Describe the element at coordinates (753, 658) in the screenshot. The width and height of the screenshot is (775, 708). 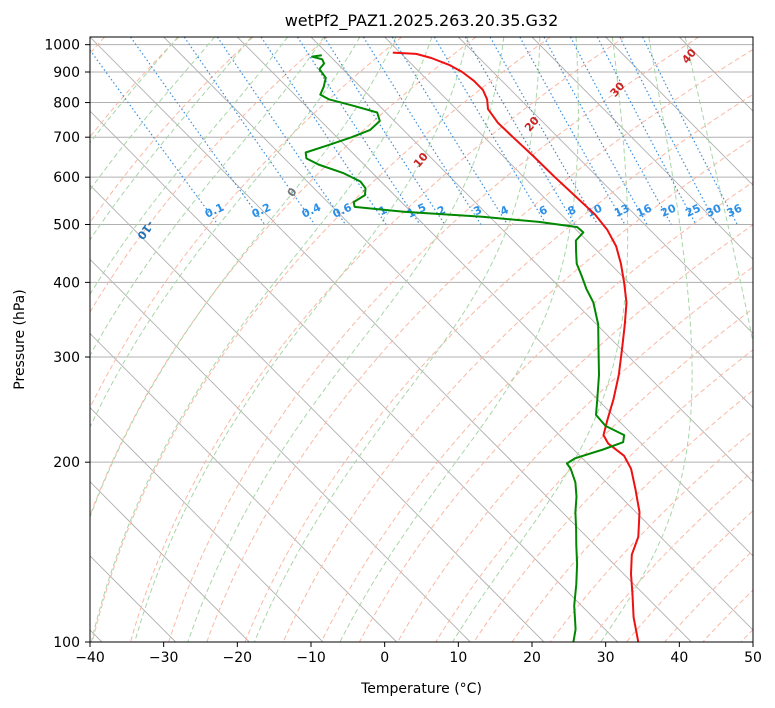
I see `x-tick-label: 50` at that location.